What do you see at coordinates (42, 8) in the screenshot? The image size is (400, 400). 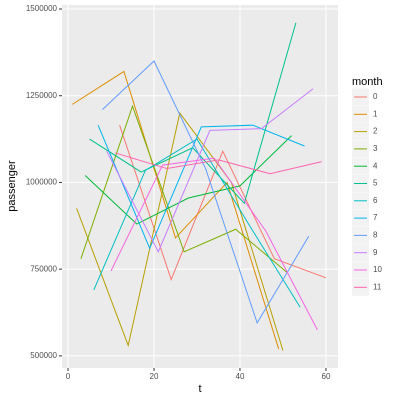 I see `y-tick-label: 1500000` at bounding box center [42, 8].